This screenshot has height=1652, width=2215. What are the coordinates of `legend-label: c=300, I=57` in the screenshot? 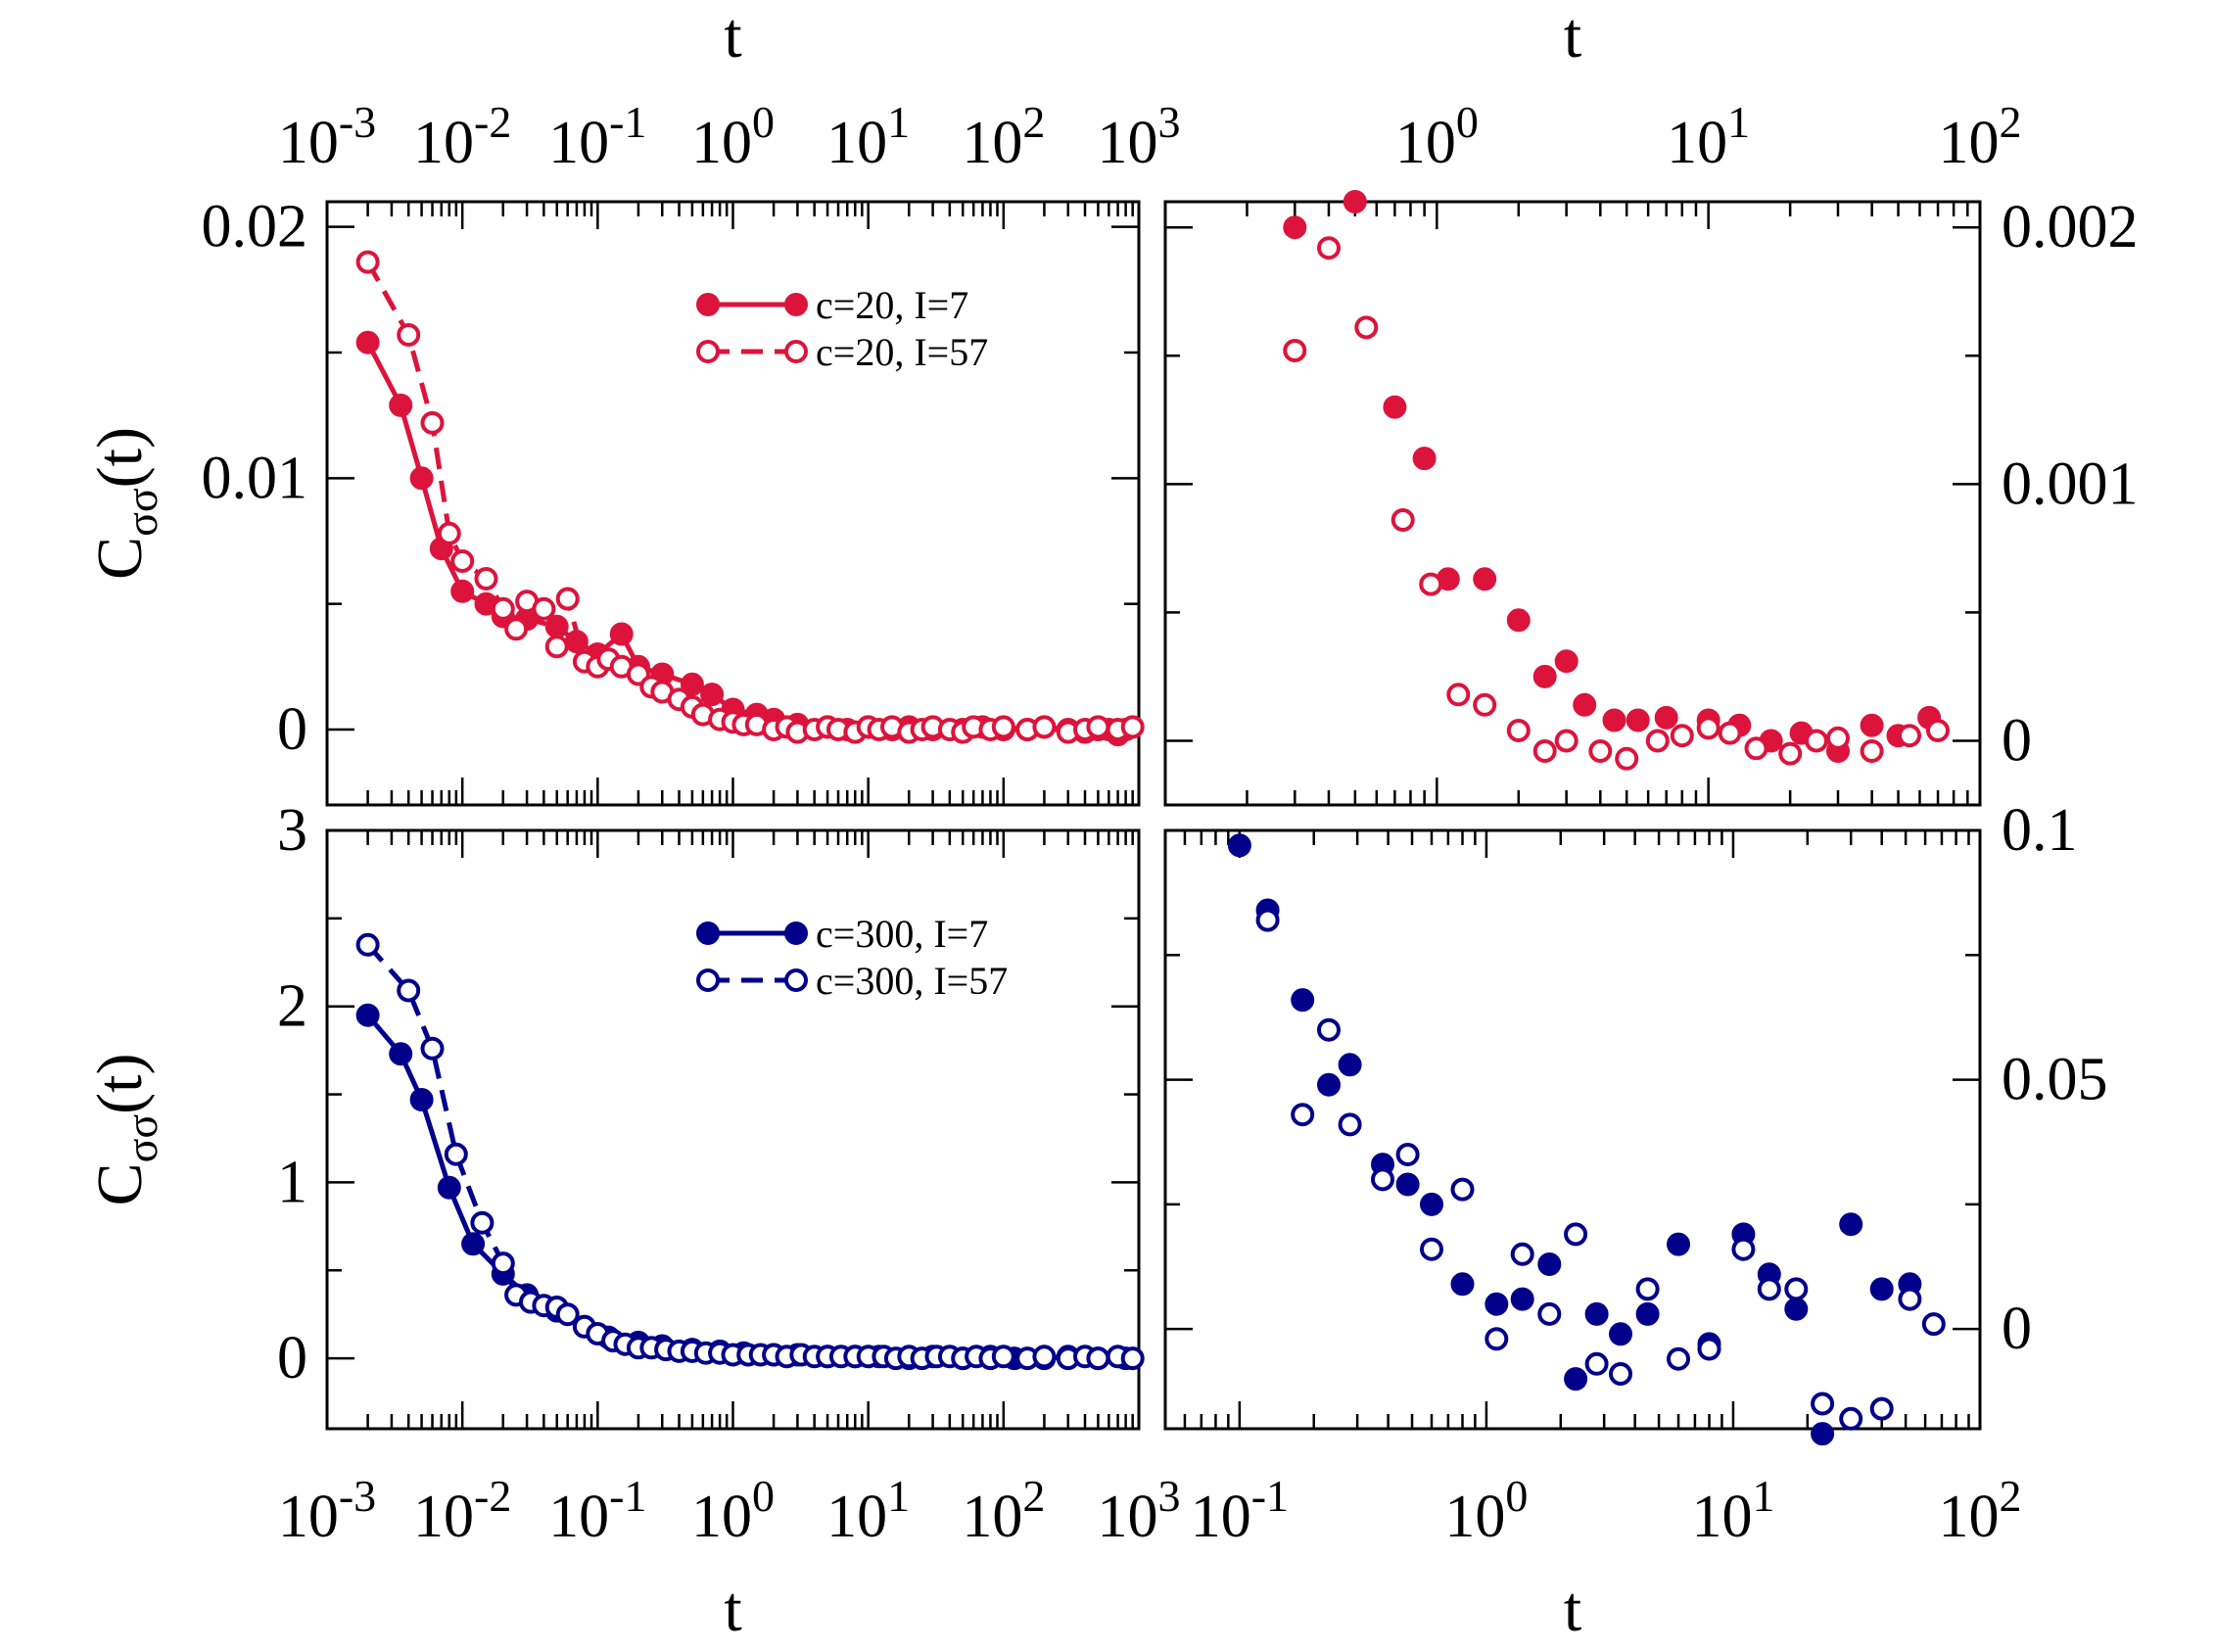 It's located at (912, 981).